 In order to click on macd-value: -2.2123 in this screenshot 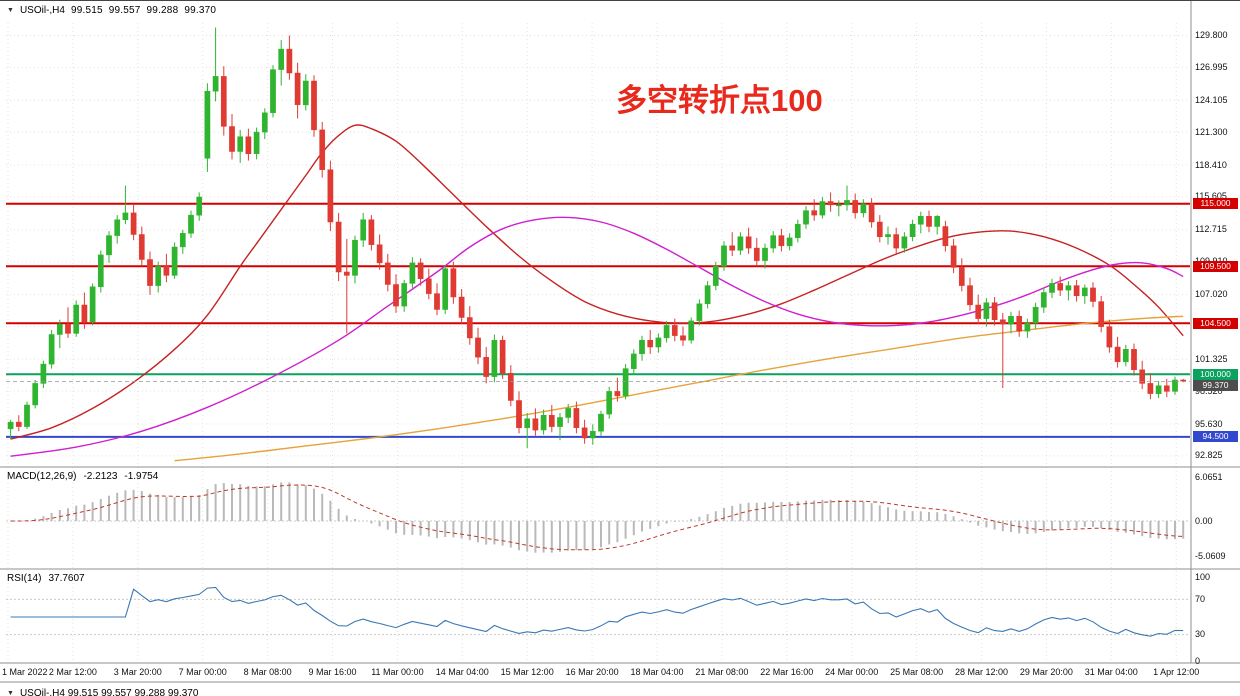, I will do `click(100, 476)`.